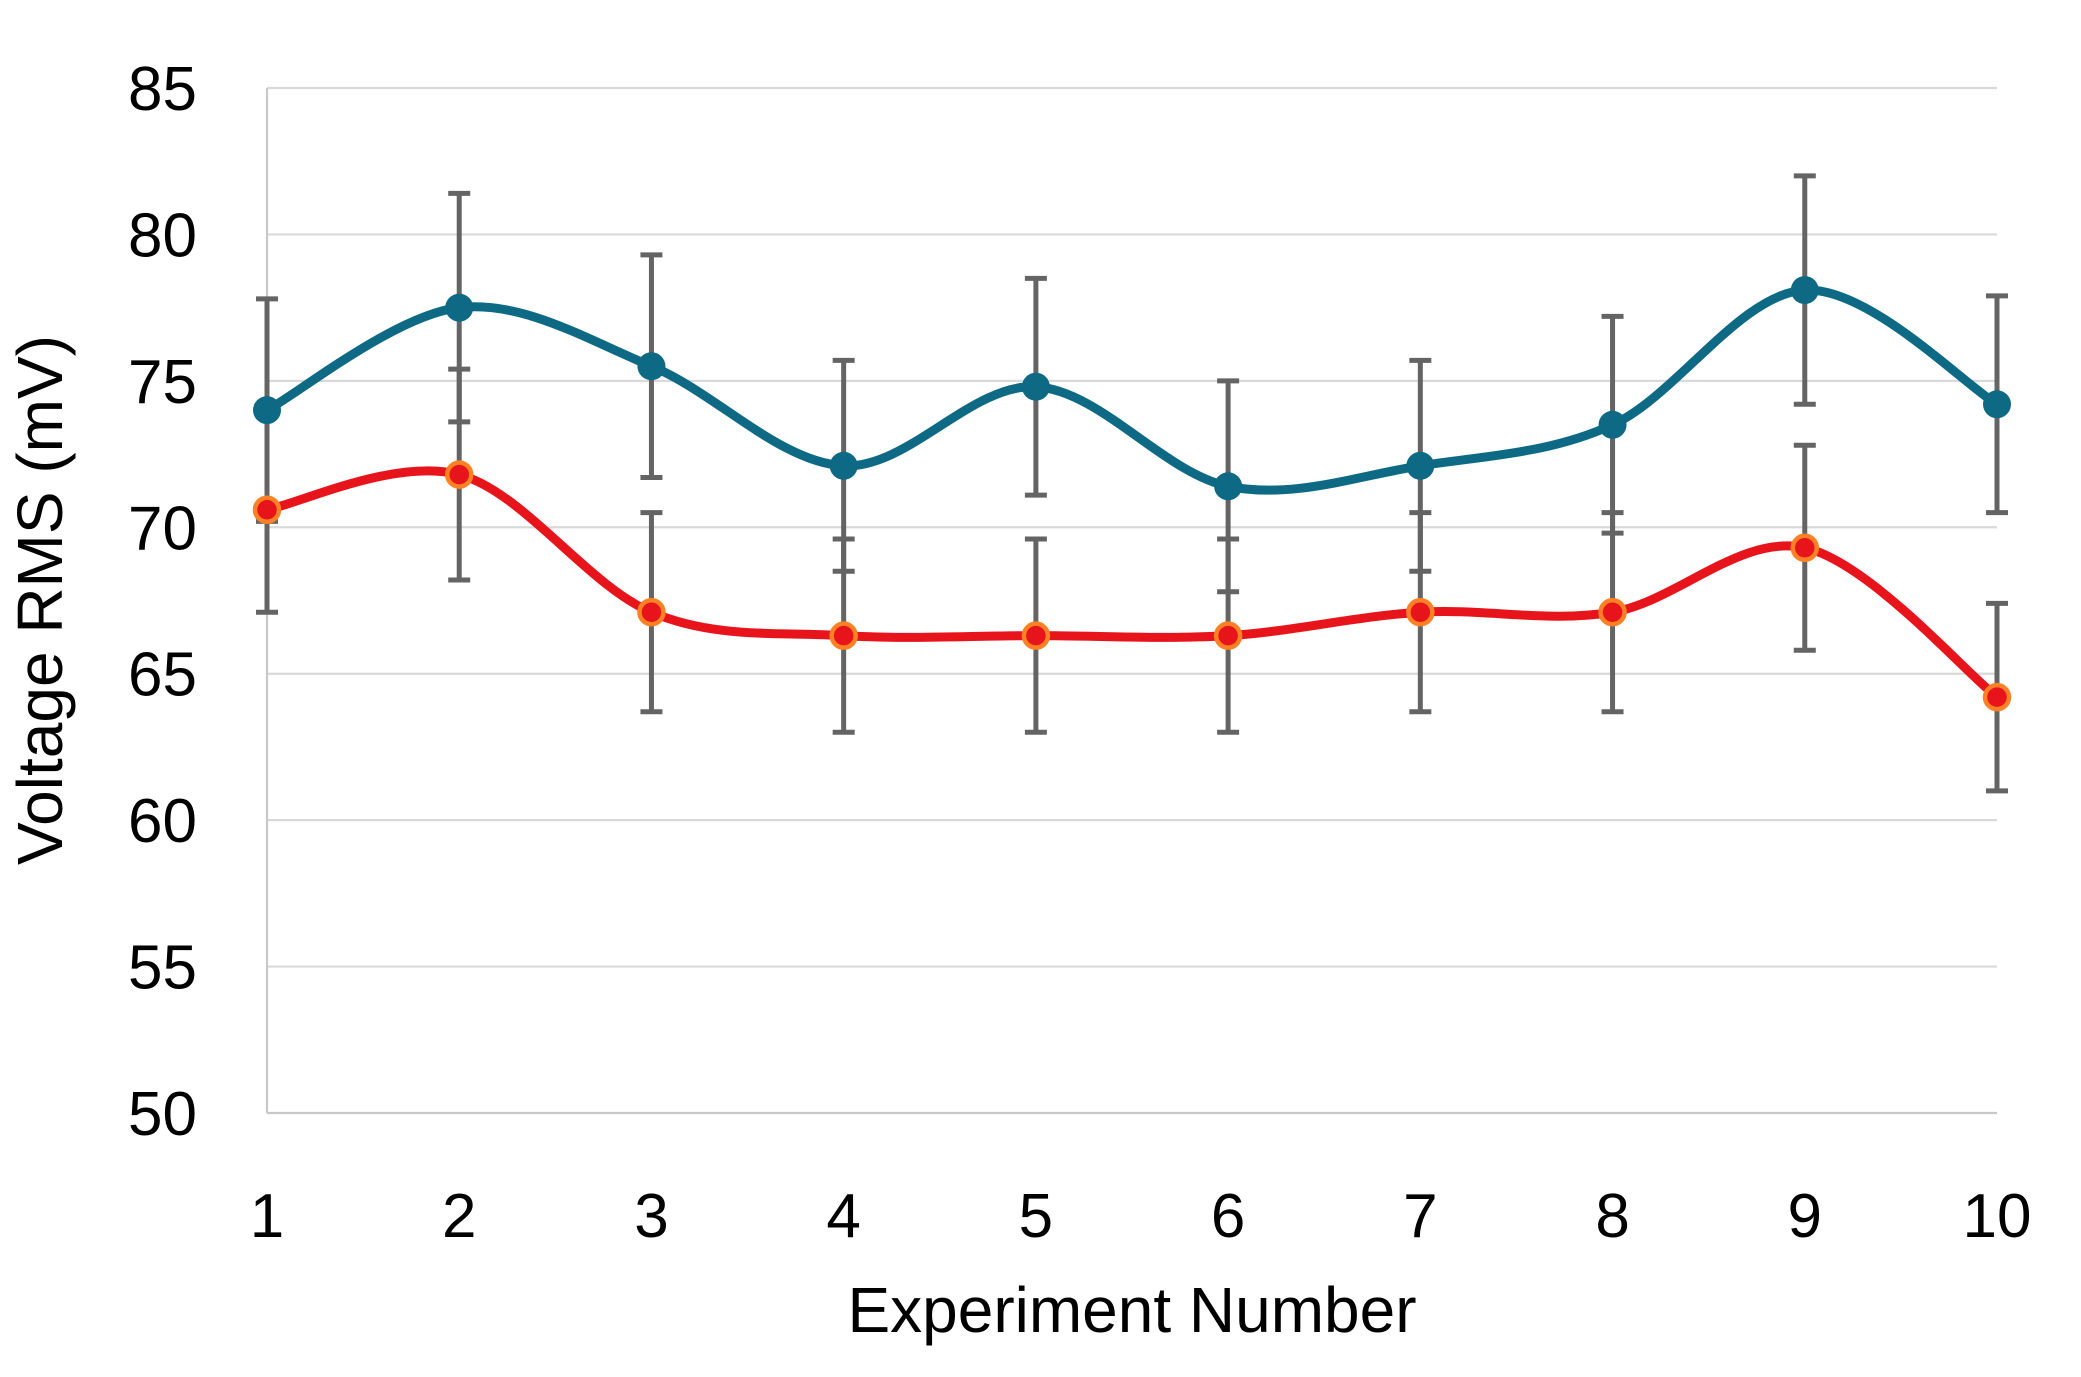  Describe the element at coordinates (1228, 1216) in the screenshot. I see `x-tick-label: 6` at that location.